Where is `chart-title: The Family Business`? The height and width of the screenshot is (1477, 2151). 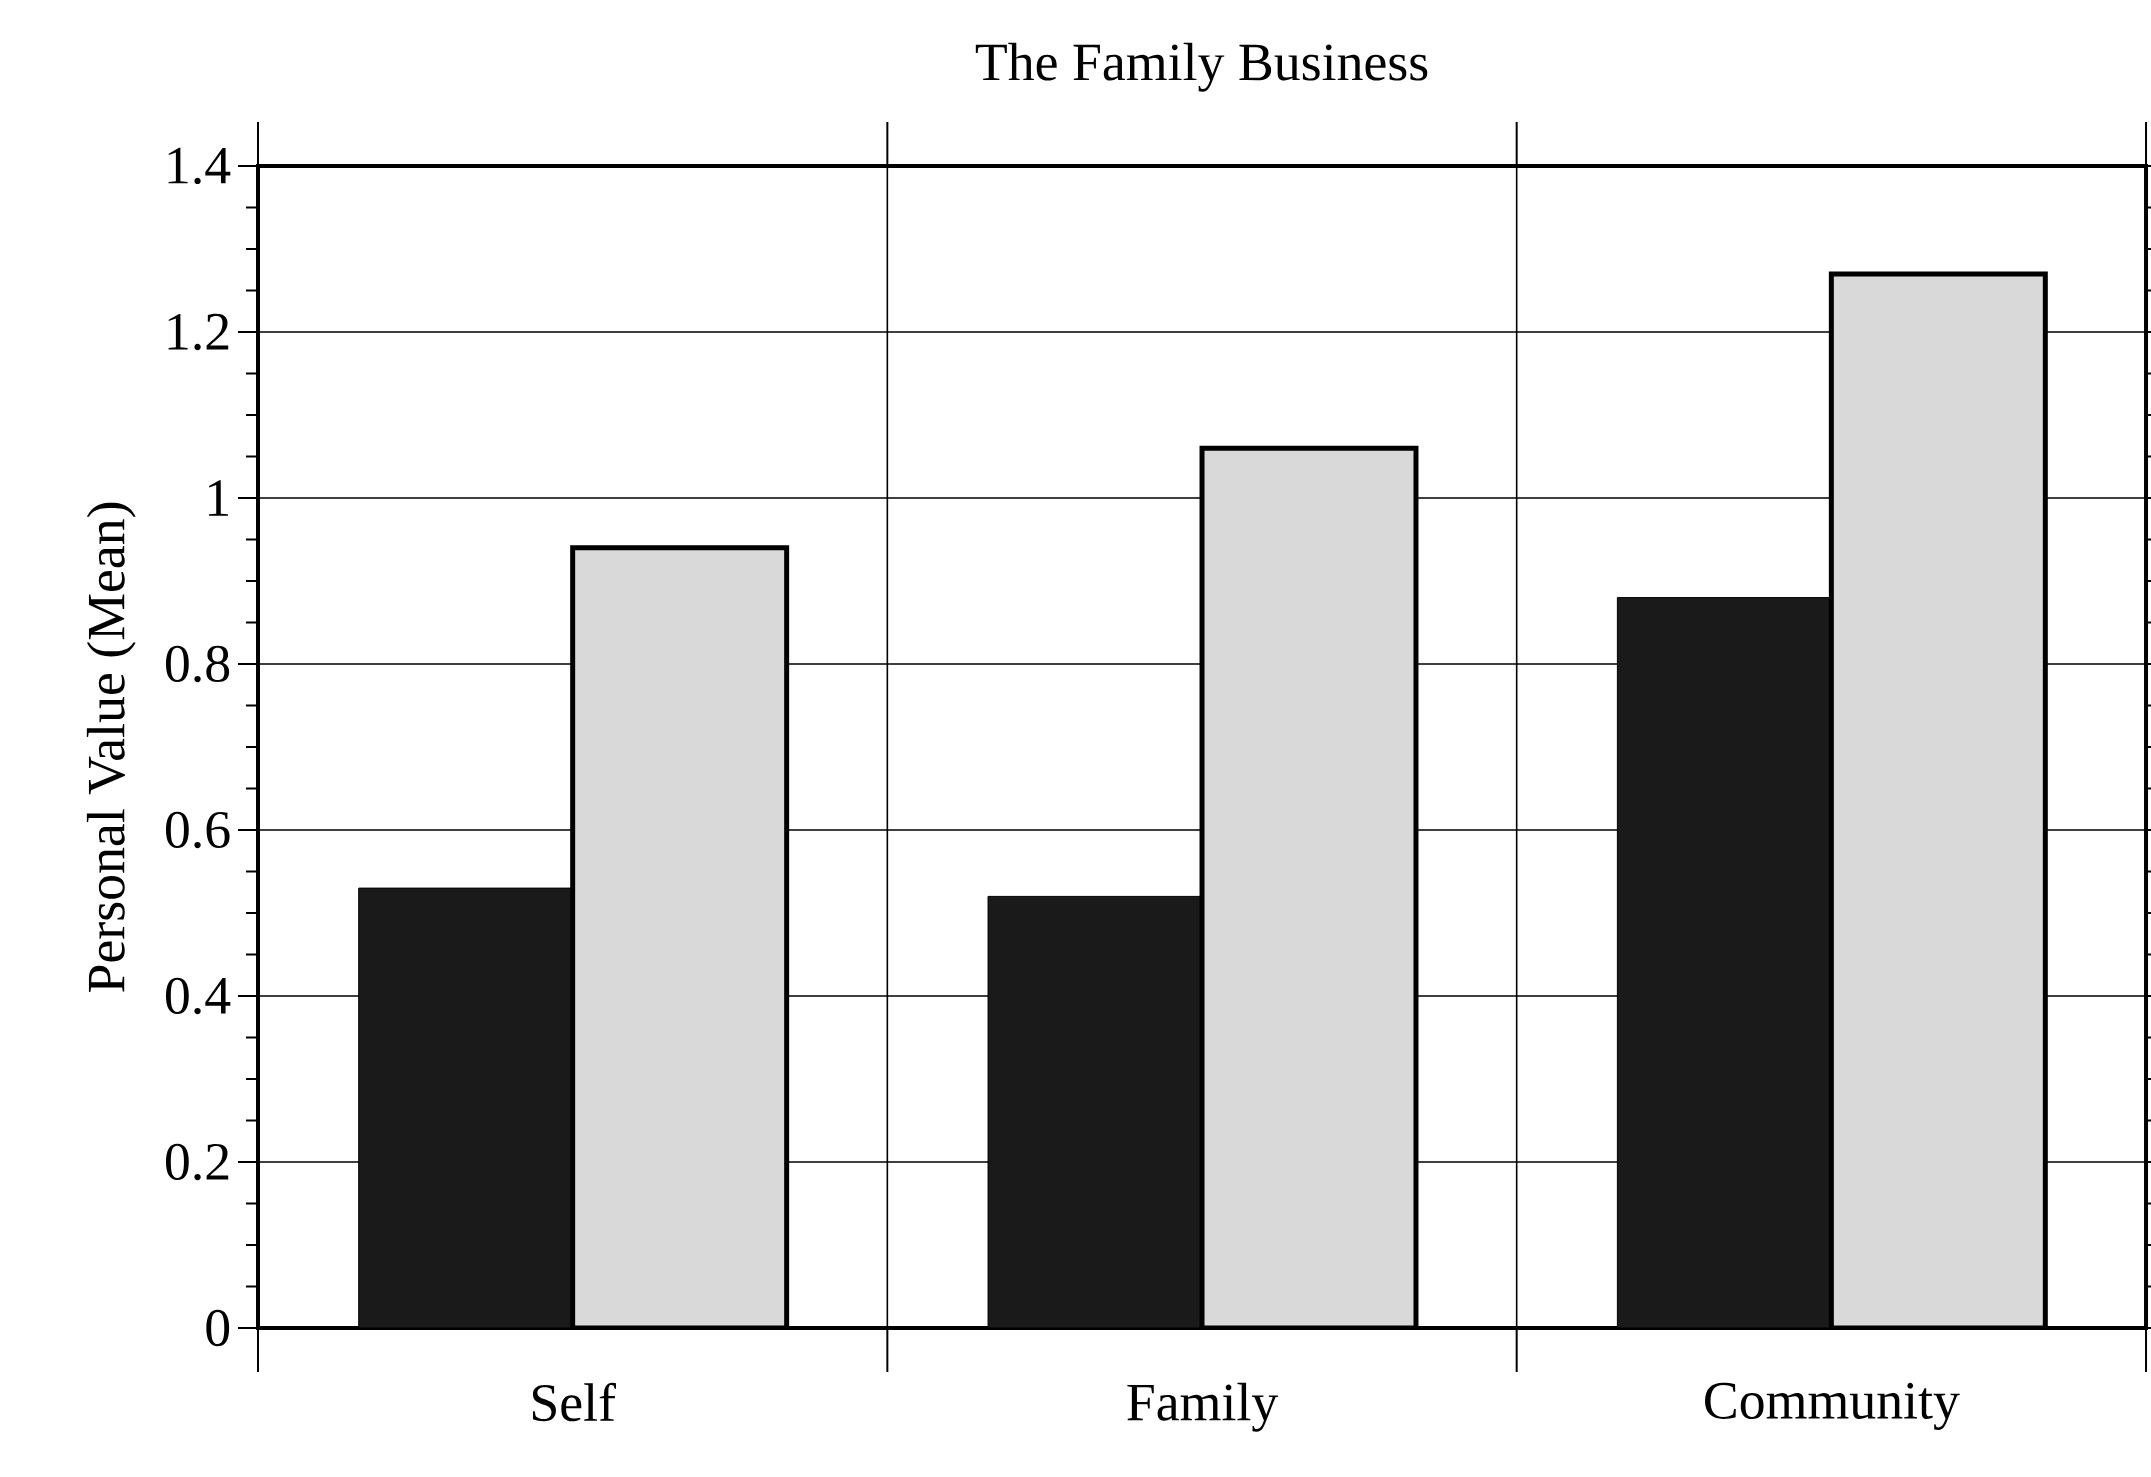
chart-title: The Family Business is located at coordinates (1201, 67).